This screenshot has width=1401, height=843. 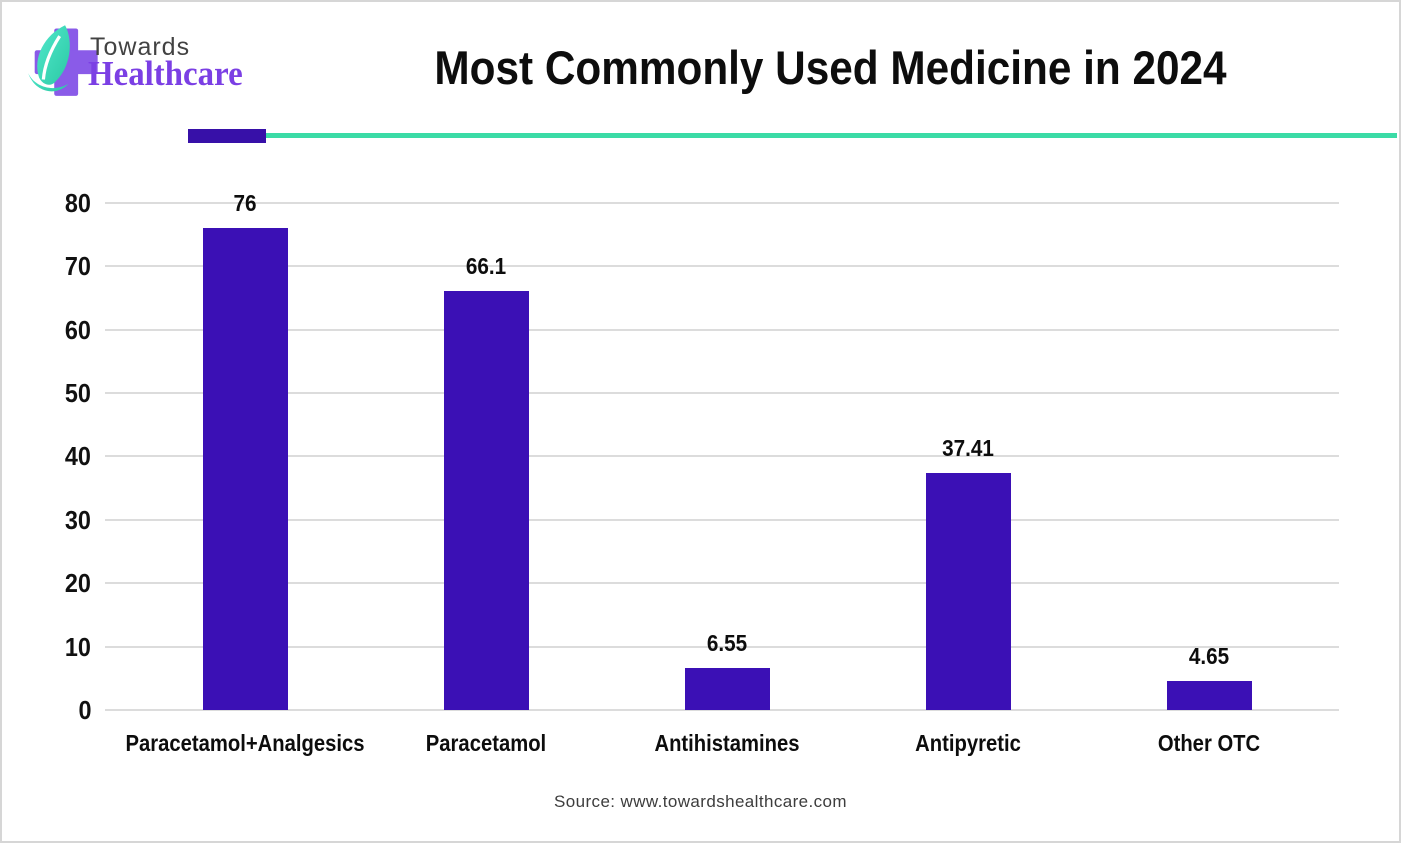 I want to click on value-label-Other OTC: 4.65, so click(x=1209, y=655).